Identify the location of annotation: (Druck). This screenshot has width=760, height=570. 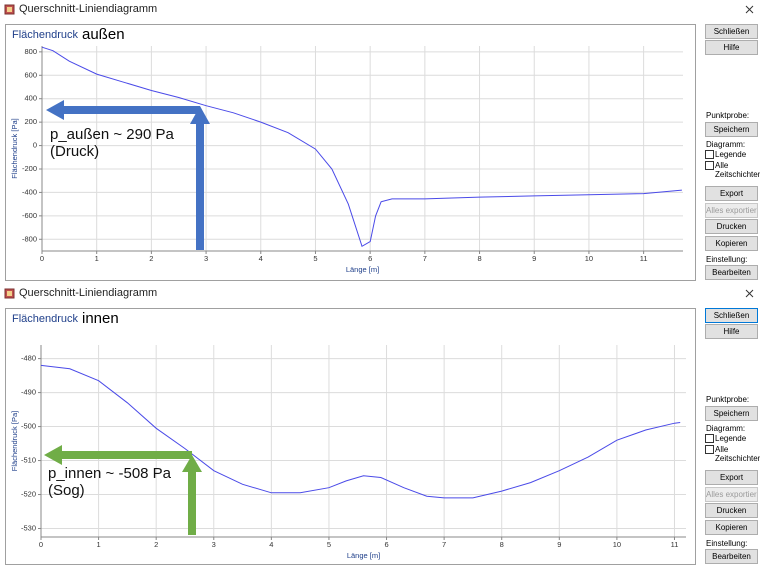
(74, 151).